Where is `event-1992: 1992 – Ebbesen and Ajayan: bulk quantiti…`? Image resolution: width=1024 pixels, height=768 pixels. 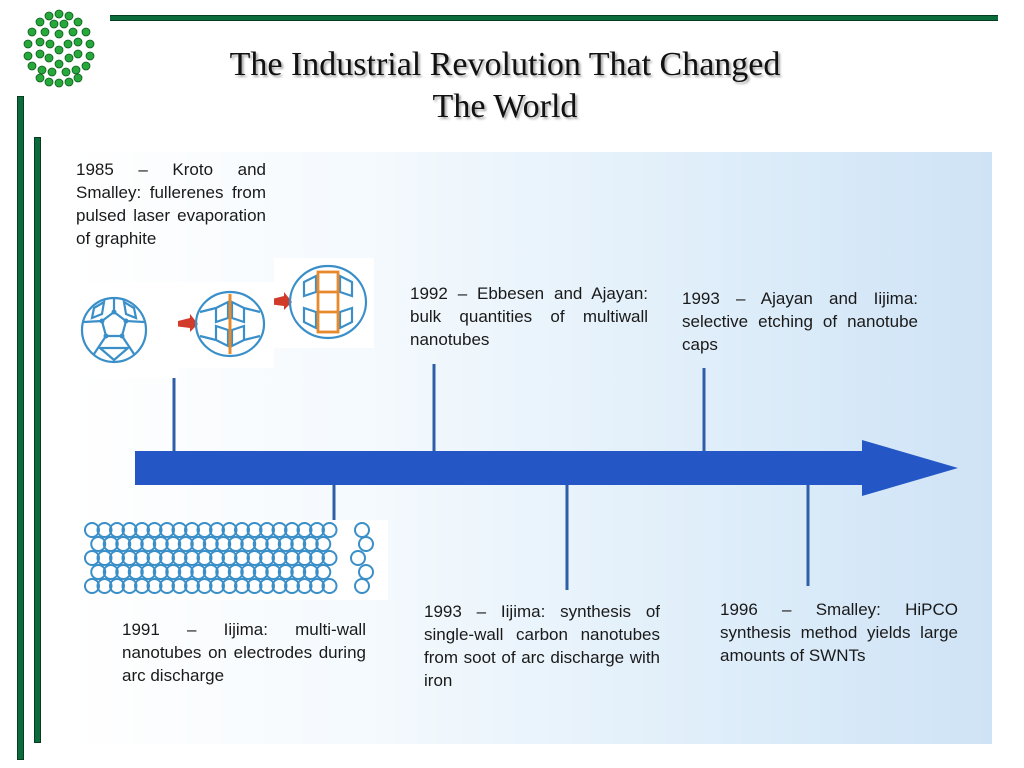 event-1992: 1992 – Ebbesen and Ajayan: bulk quantiti… is located at coordinates (529, 316).